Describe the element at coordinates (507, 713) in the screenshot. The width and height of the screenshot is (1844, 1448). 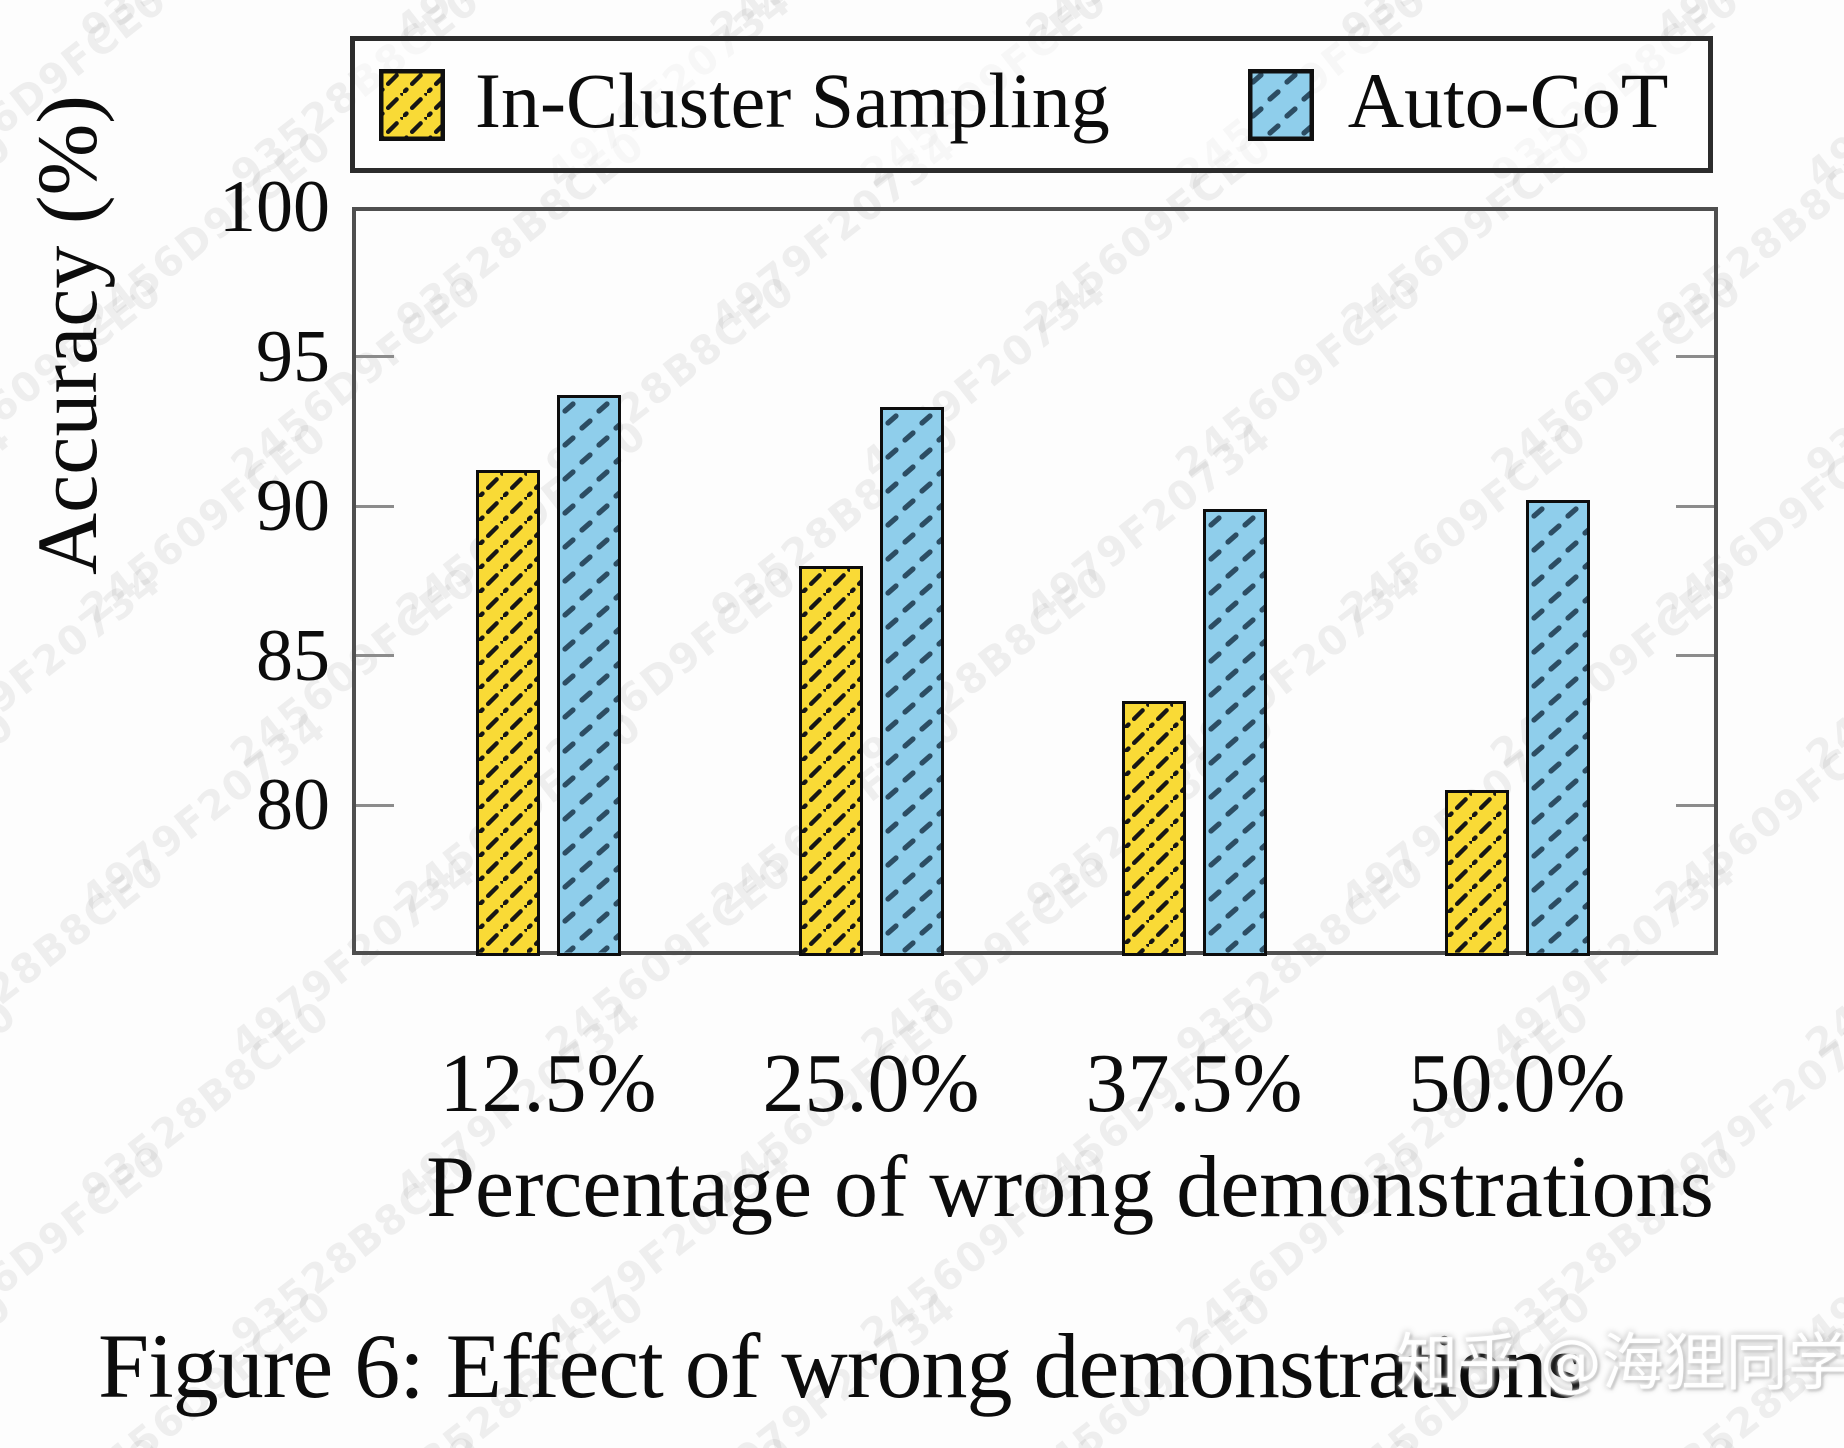
I see `bar-in-cluster-12.5%` at that location.